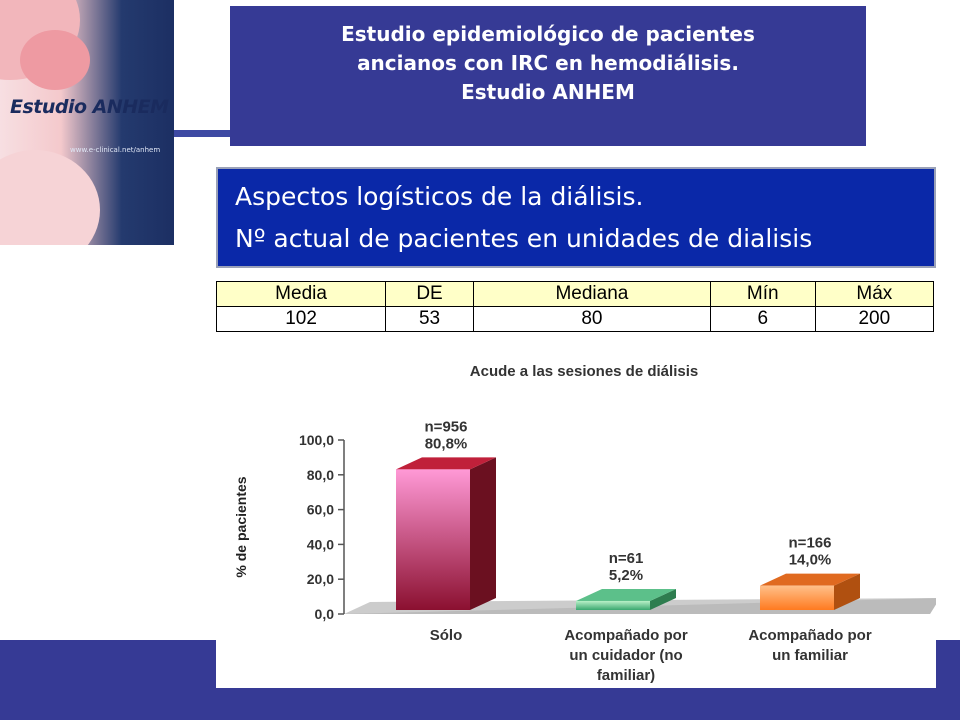  I want to click on bar-data-label: 80,8%, so click(446, 443).